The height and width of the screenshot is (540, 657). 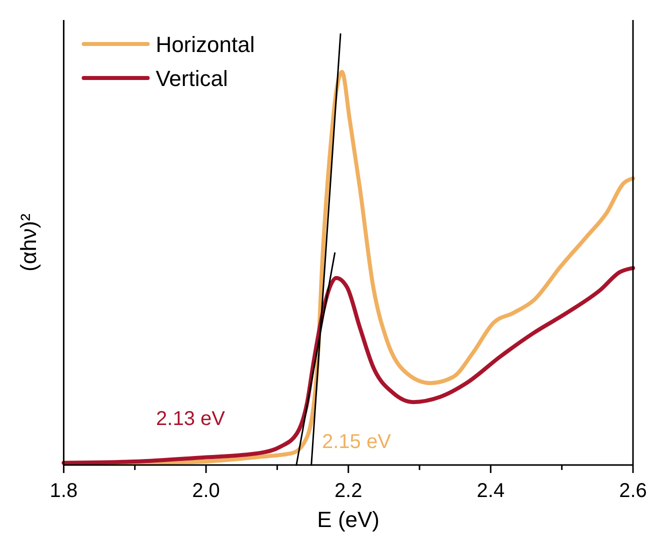 I want to click on text: 2.0, so click(x=206, y=491).